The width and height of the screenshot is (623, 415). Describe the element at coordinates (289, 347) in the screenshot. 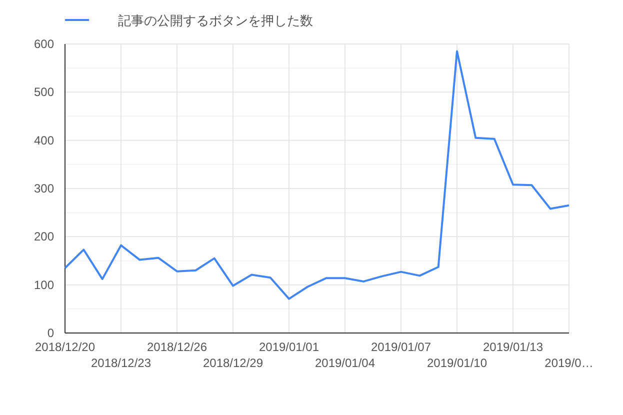

I see `x-tick-label: 2019/01/01` at that location.